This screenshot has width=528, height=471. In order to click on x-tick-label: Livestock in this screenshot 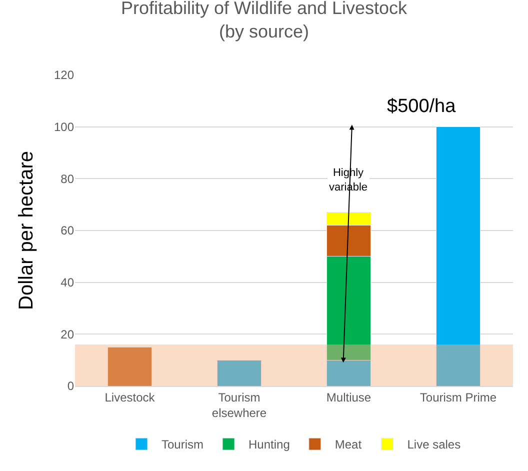, I will do `click(130, 397)`.